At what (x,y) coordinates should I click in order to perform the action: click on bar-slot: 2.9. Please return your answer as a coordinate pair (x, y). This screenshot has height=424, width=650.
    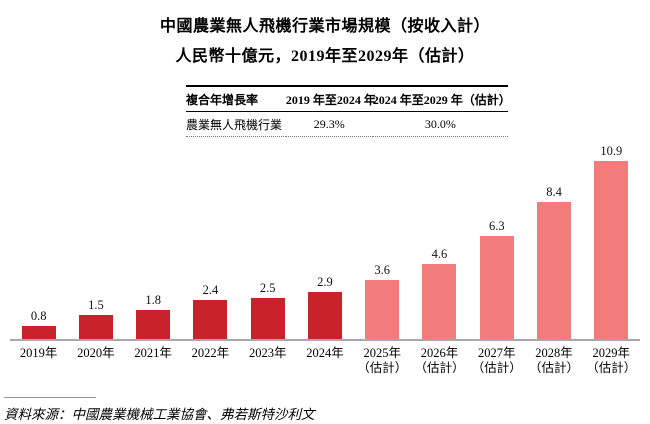
    Looking at the image, I should click on (324, 307).